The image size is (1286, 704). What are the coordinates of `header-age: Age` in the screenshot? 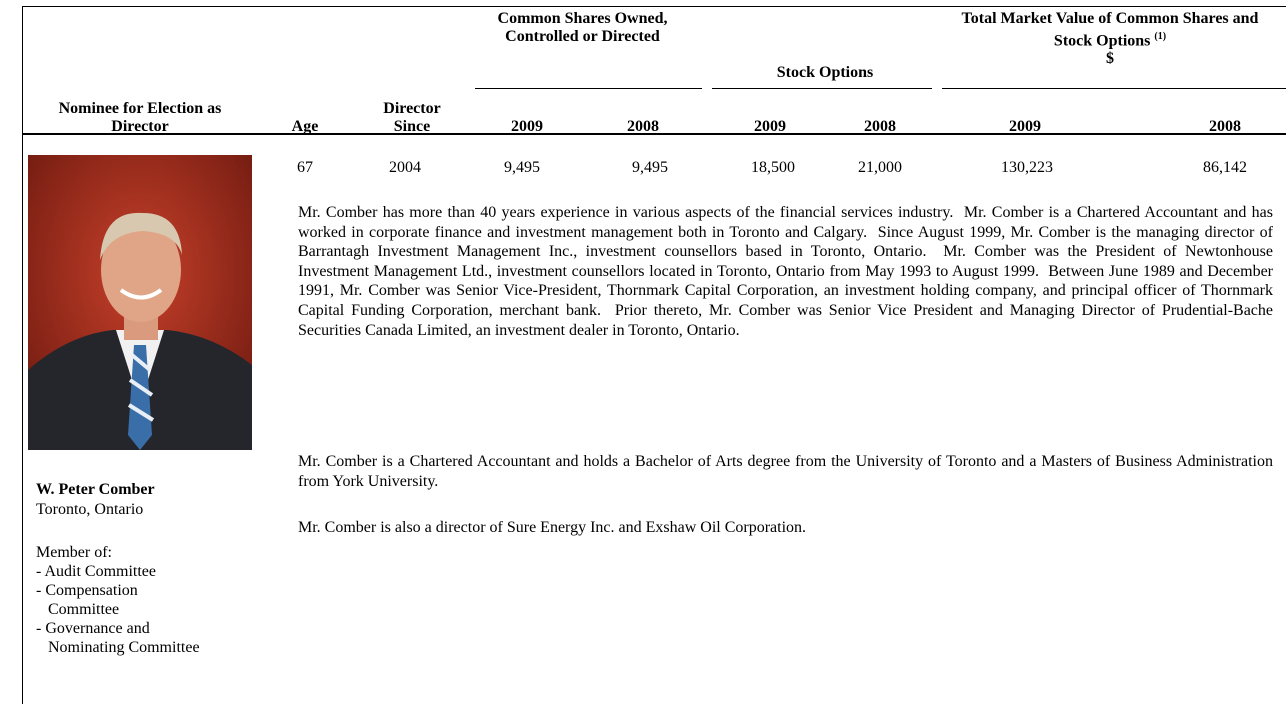 It's located at (305, 126).